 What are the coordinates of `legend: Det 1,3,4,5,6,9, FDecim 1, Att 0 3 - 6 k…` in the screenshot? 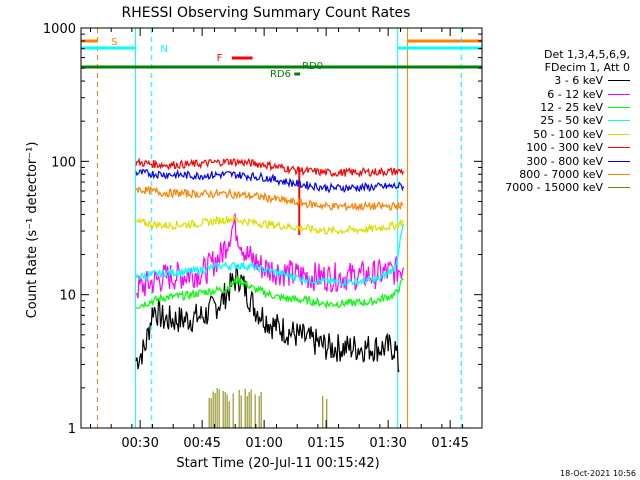 It's located at (556, 121).